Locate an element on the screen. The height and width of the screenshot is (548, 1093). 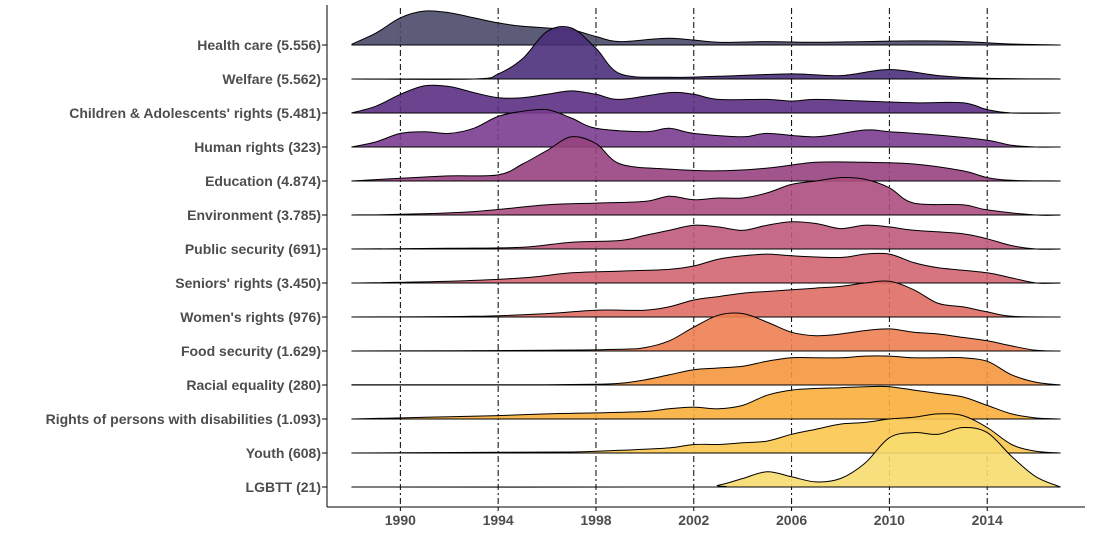
x-tick-label-2006: 2006 is located at coordinates (791, 520).